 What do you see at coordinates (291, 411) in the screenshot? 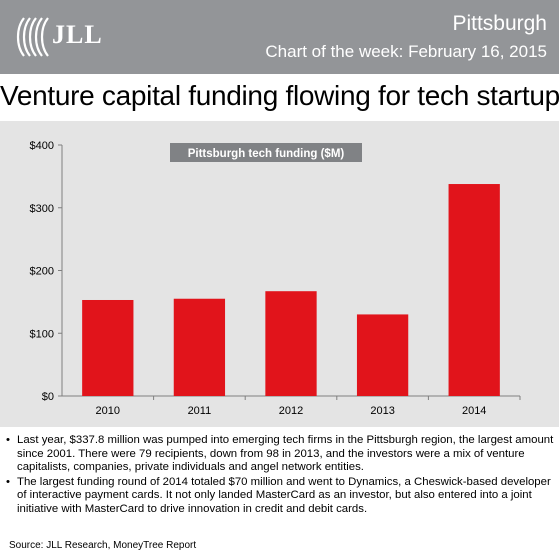
I see `x-tick-label: 2012` at bounding box center [291, 411].